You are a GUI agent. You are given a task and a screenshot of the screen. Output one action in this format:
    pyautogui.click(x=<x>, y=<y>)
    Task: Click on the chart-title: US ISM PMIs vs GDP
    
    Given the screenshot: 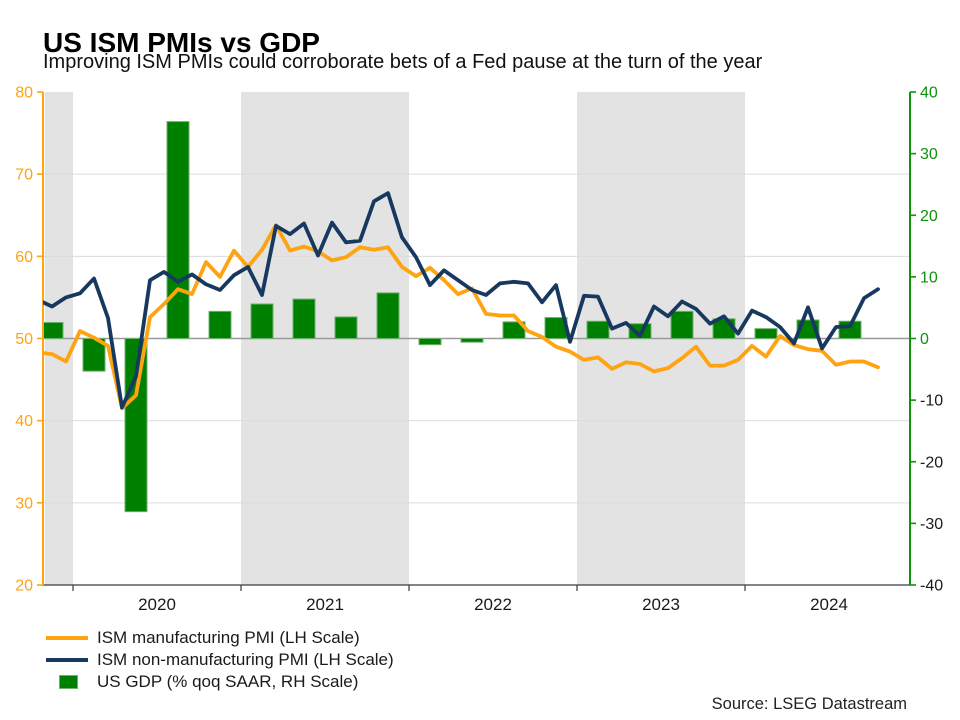 What is the action you would take?
    pyautogui.click(x=181, y=42)
    